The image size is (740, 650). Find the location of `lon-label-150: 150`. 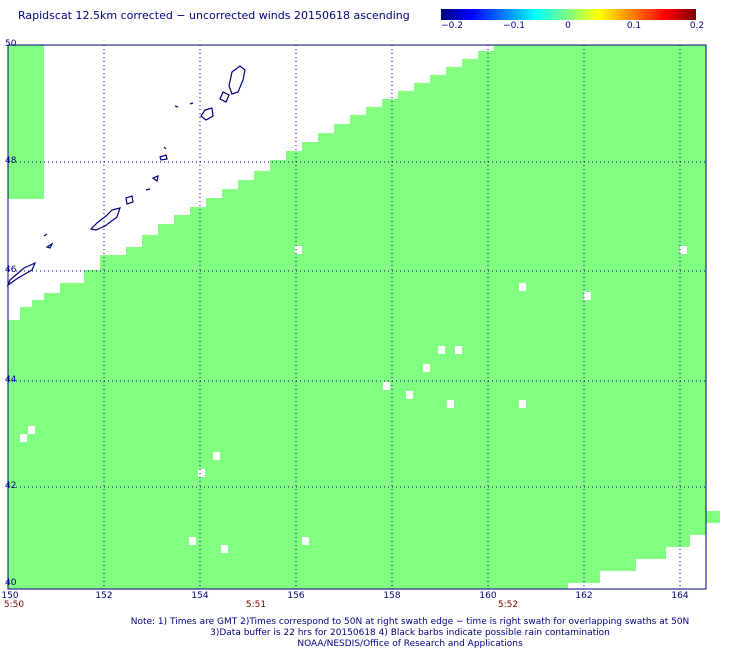

lon-label-150: 150 is located at coordinates (10, 596).